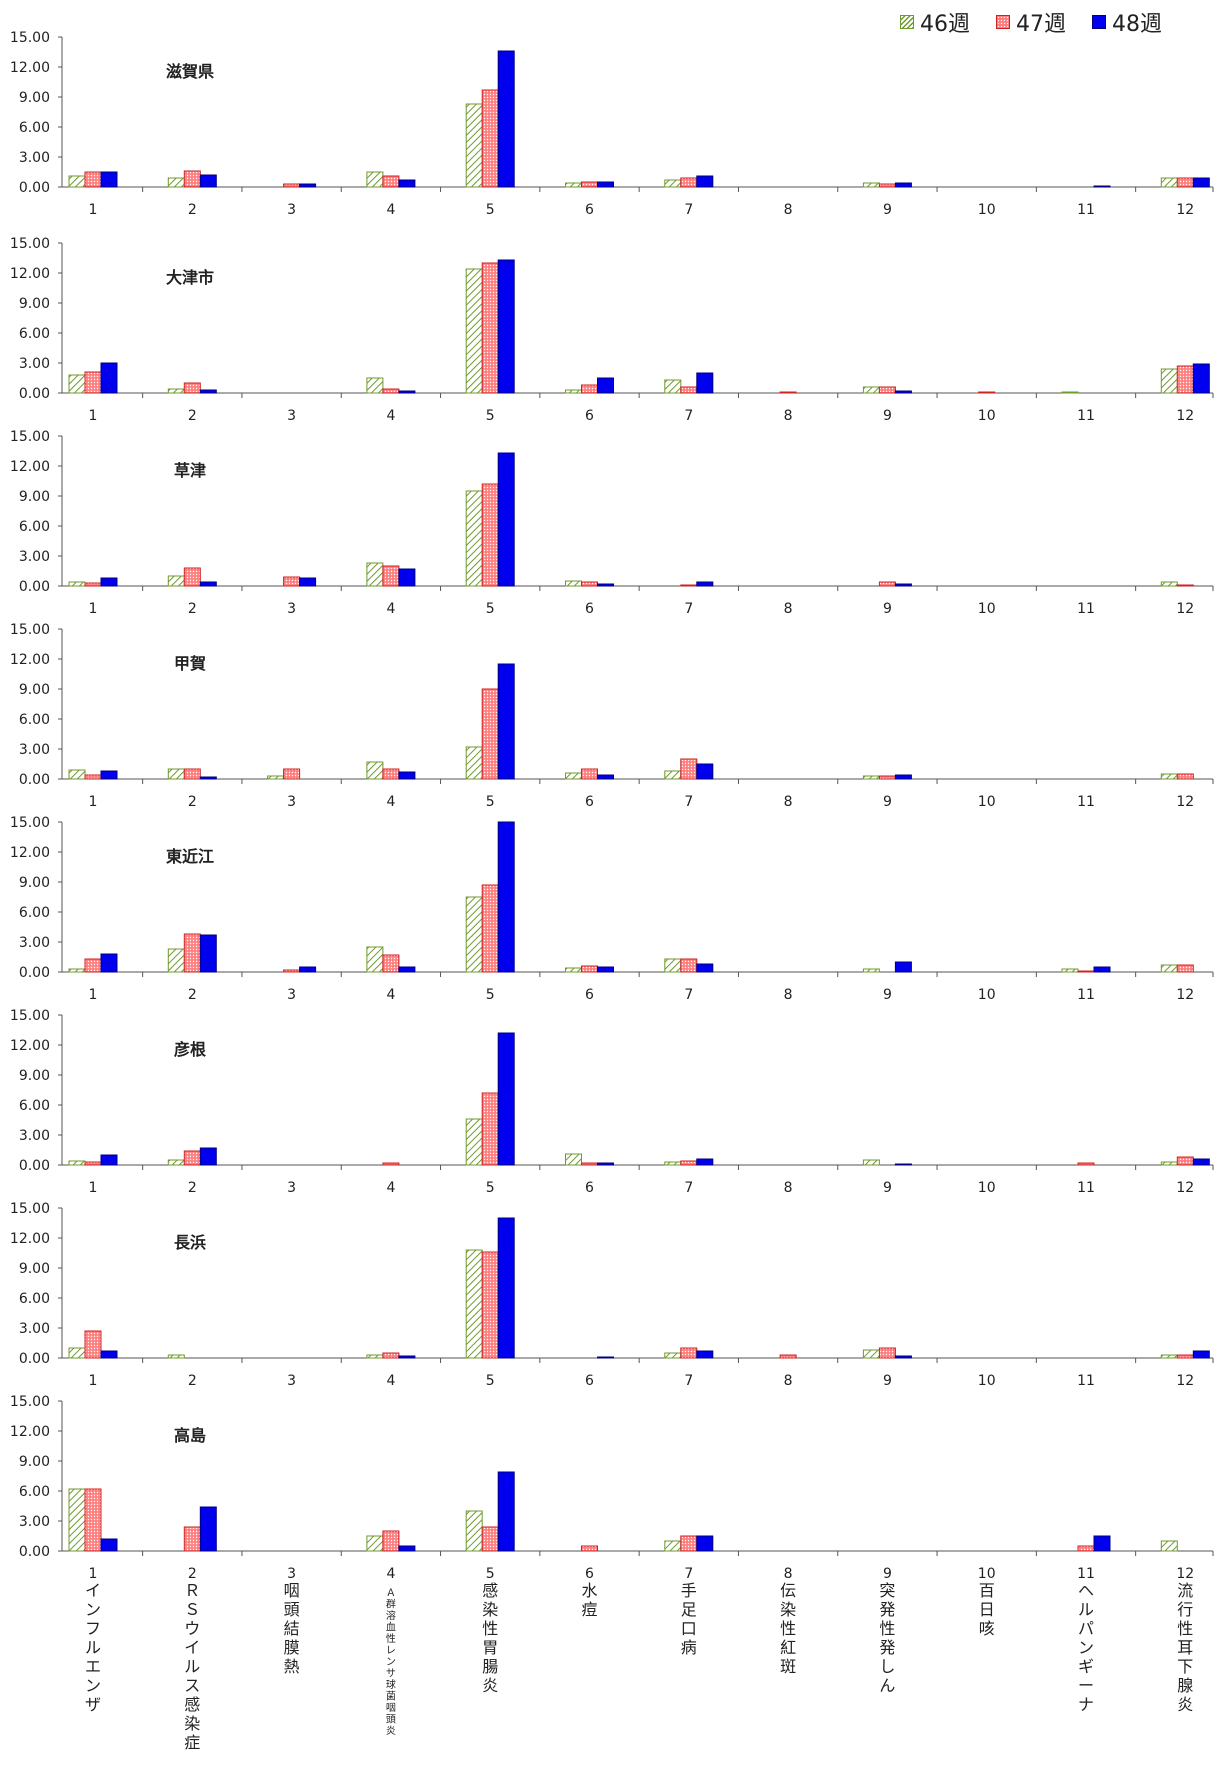  What do you see at coordinates (887, 1638) in the screenshot?
I see `category-name-9: 突発性発しん` at bounding box center [887, 1638].